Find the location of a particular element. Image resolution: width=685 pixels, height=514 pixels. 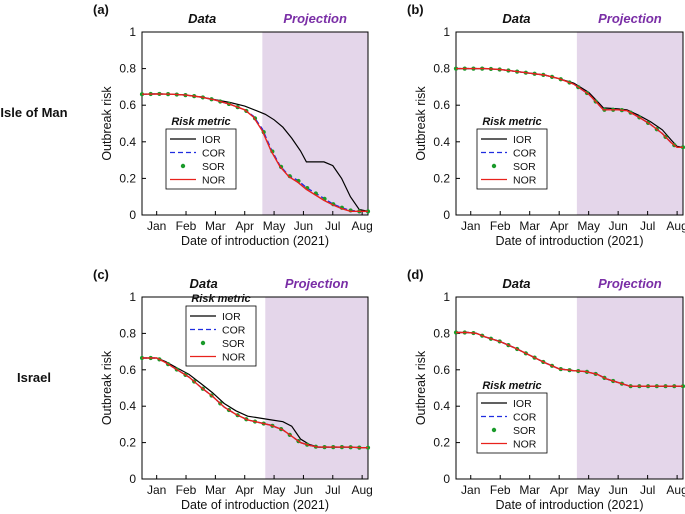

axes-box is located at coordinates (255, 388).